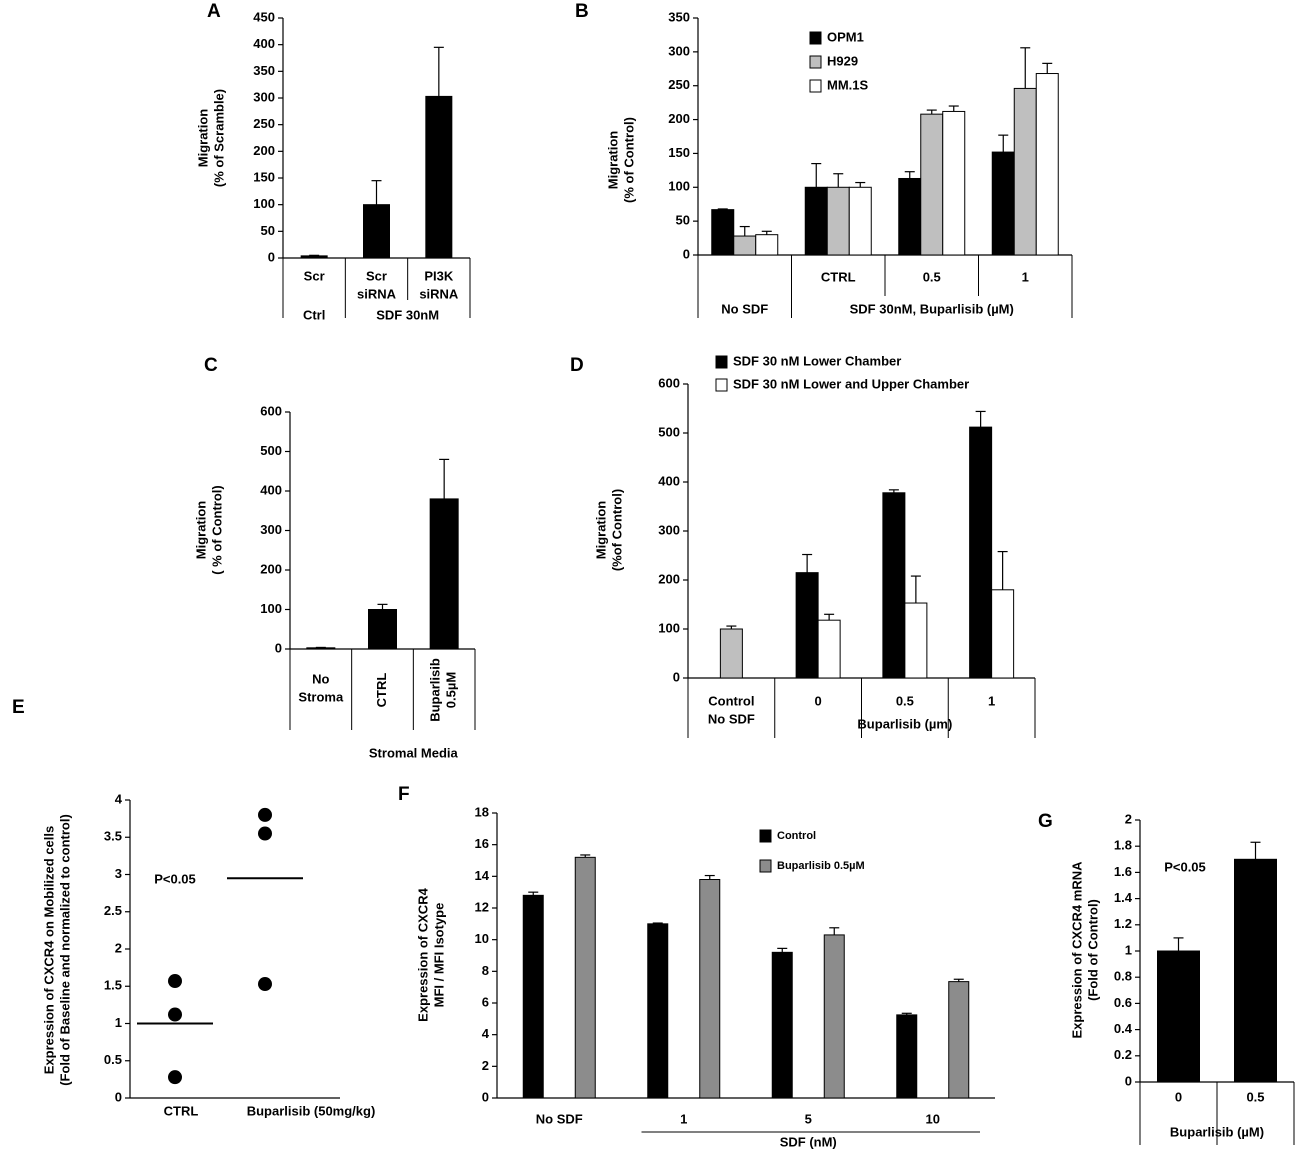 This screenshot has height=1154, width=1295. I want to click on y-tick-label: 8, so click(485, 970).